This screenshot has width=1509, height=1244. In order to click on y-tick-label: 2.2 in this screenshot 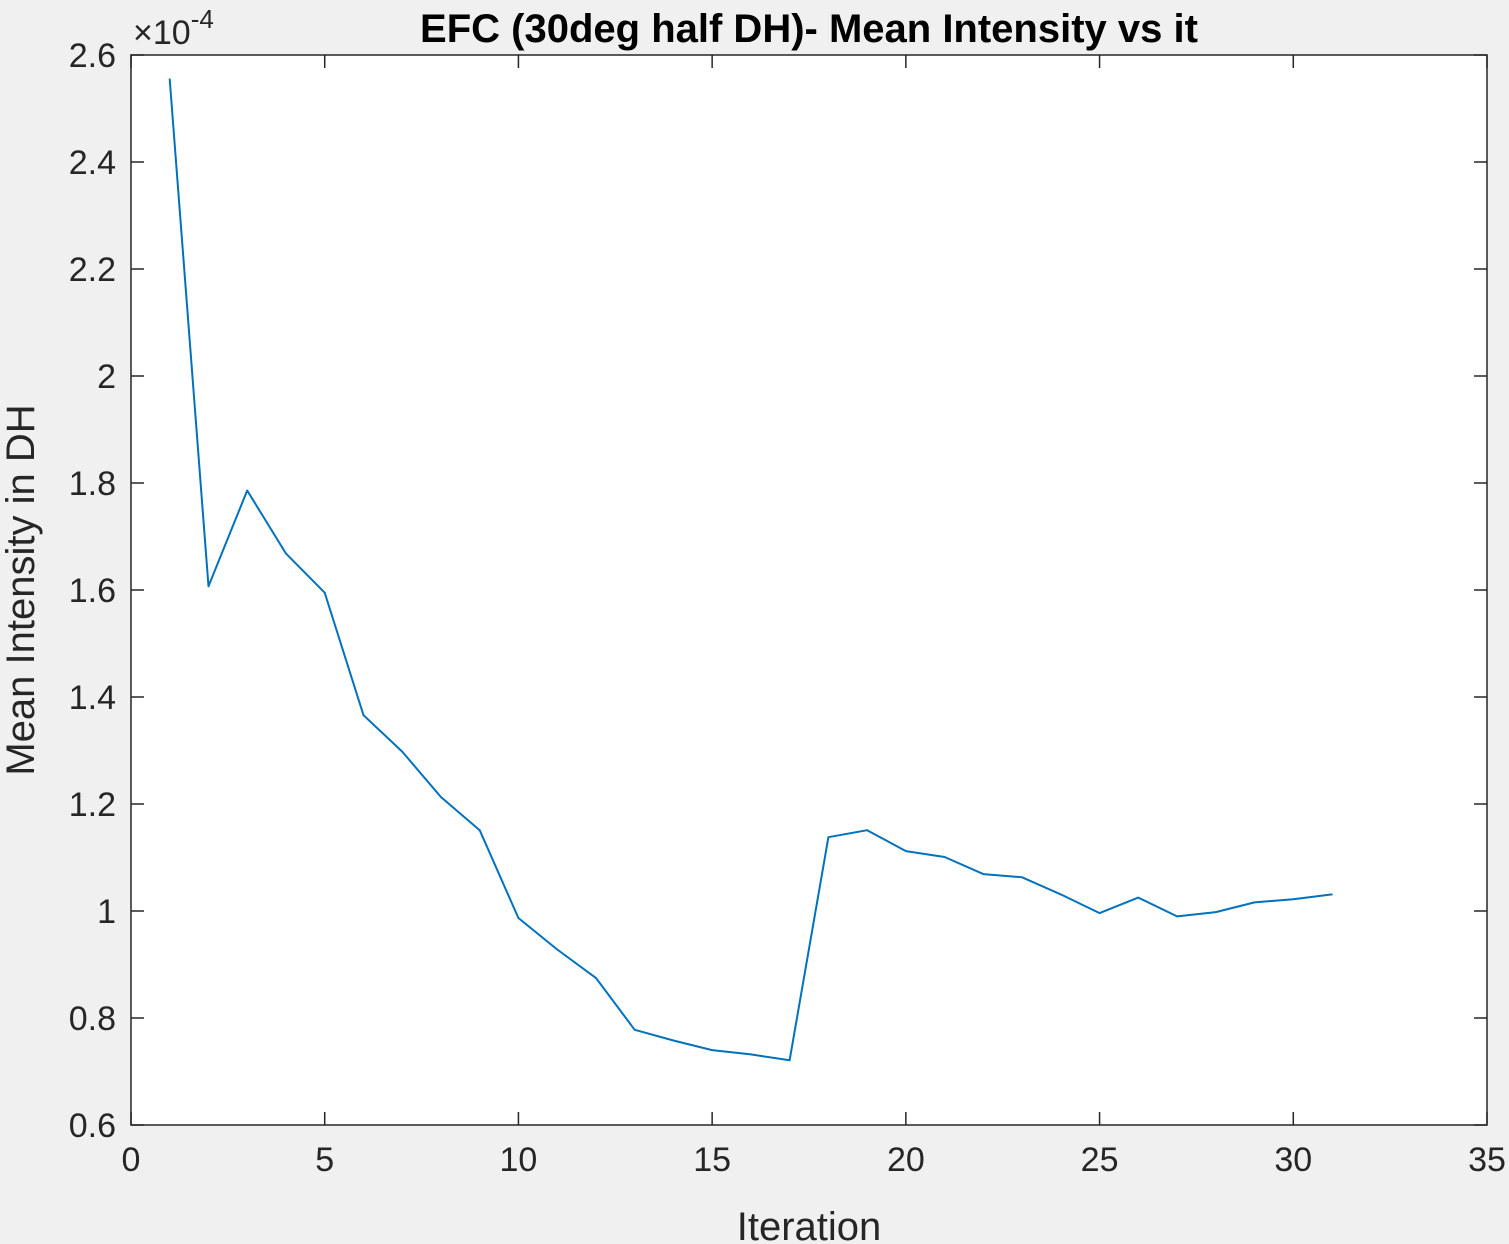, I will do `click(92, 270)`.